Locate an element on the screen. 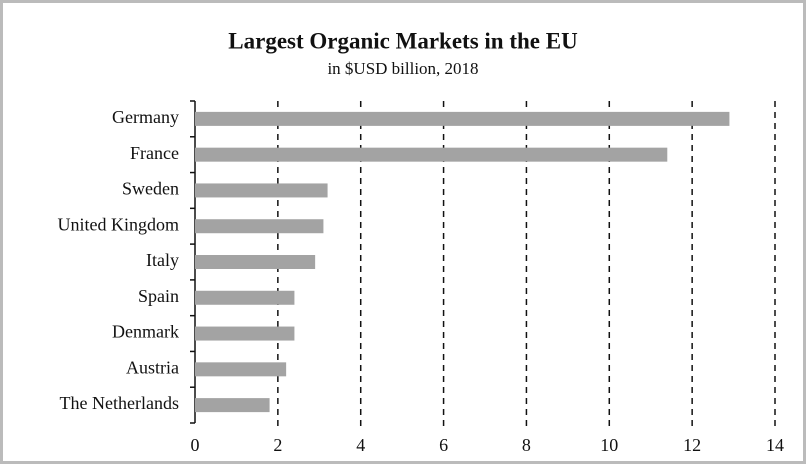  y-tick-label: Germany is located at coordinates (145, 117).